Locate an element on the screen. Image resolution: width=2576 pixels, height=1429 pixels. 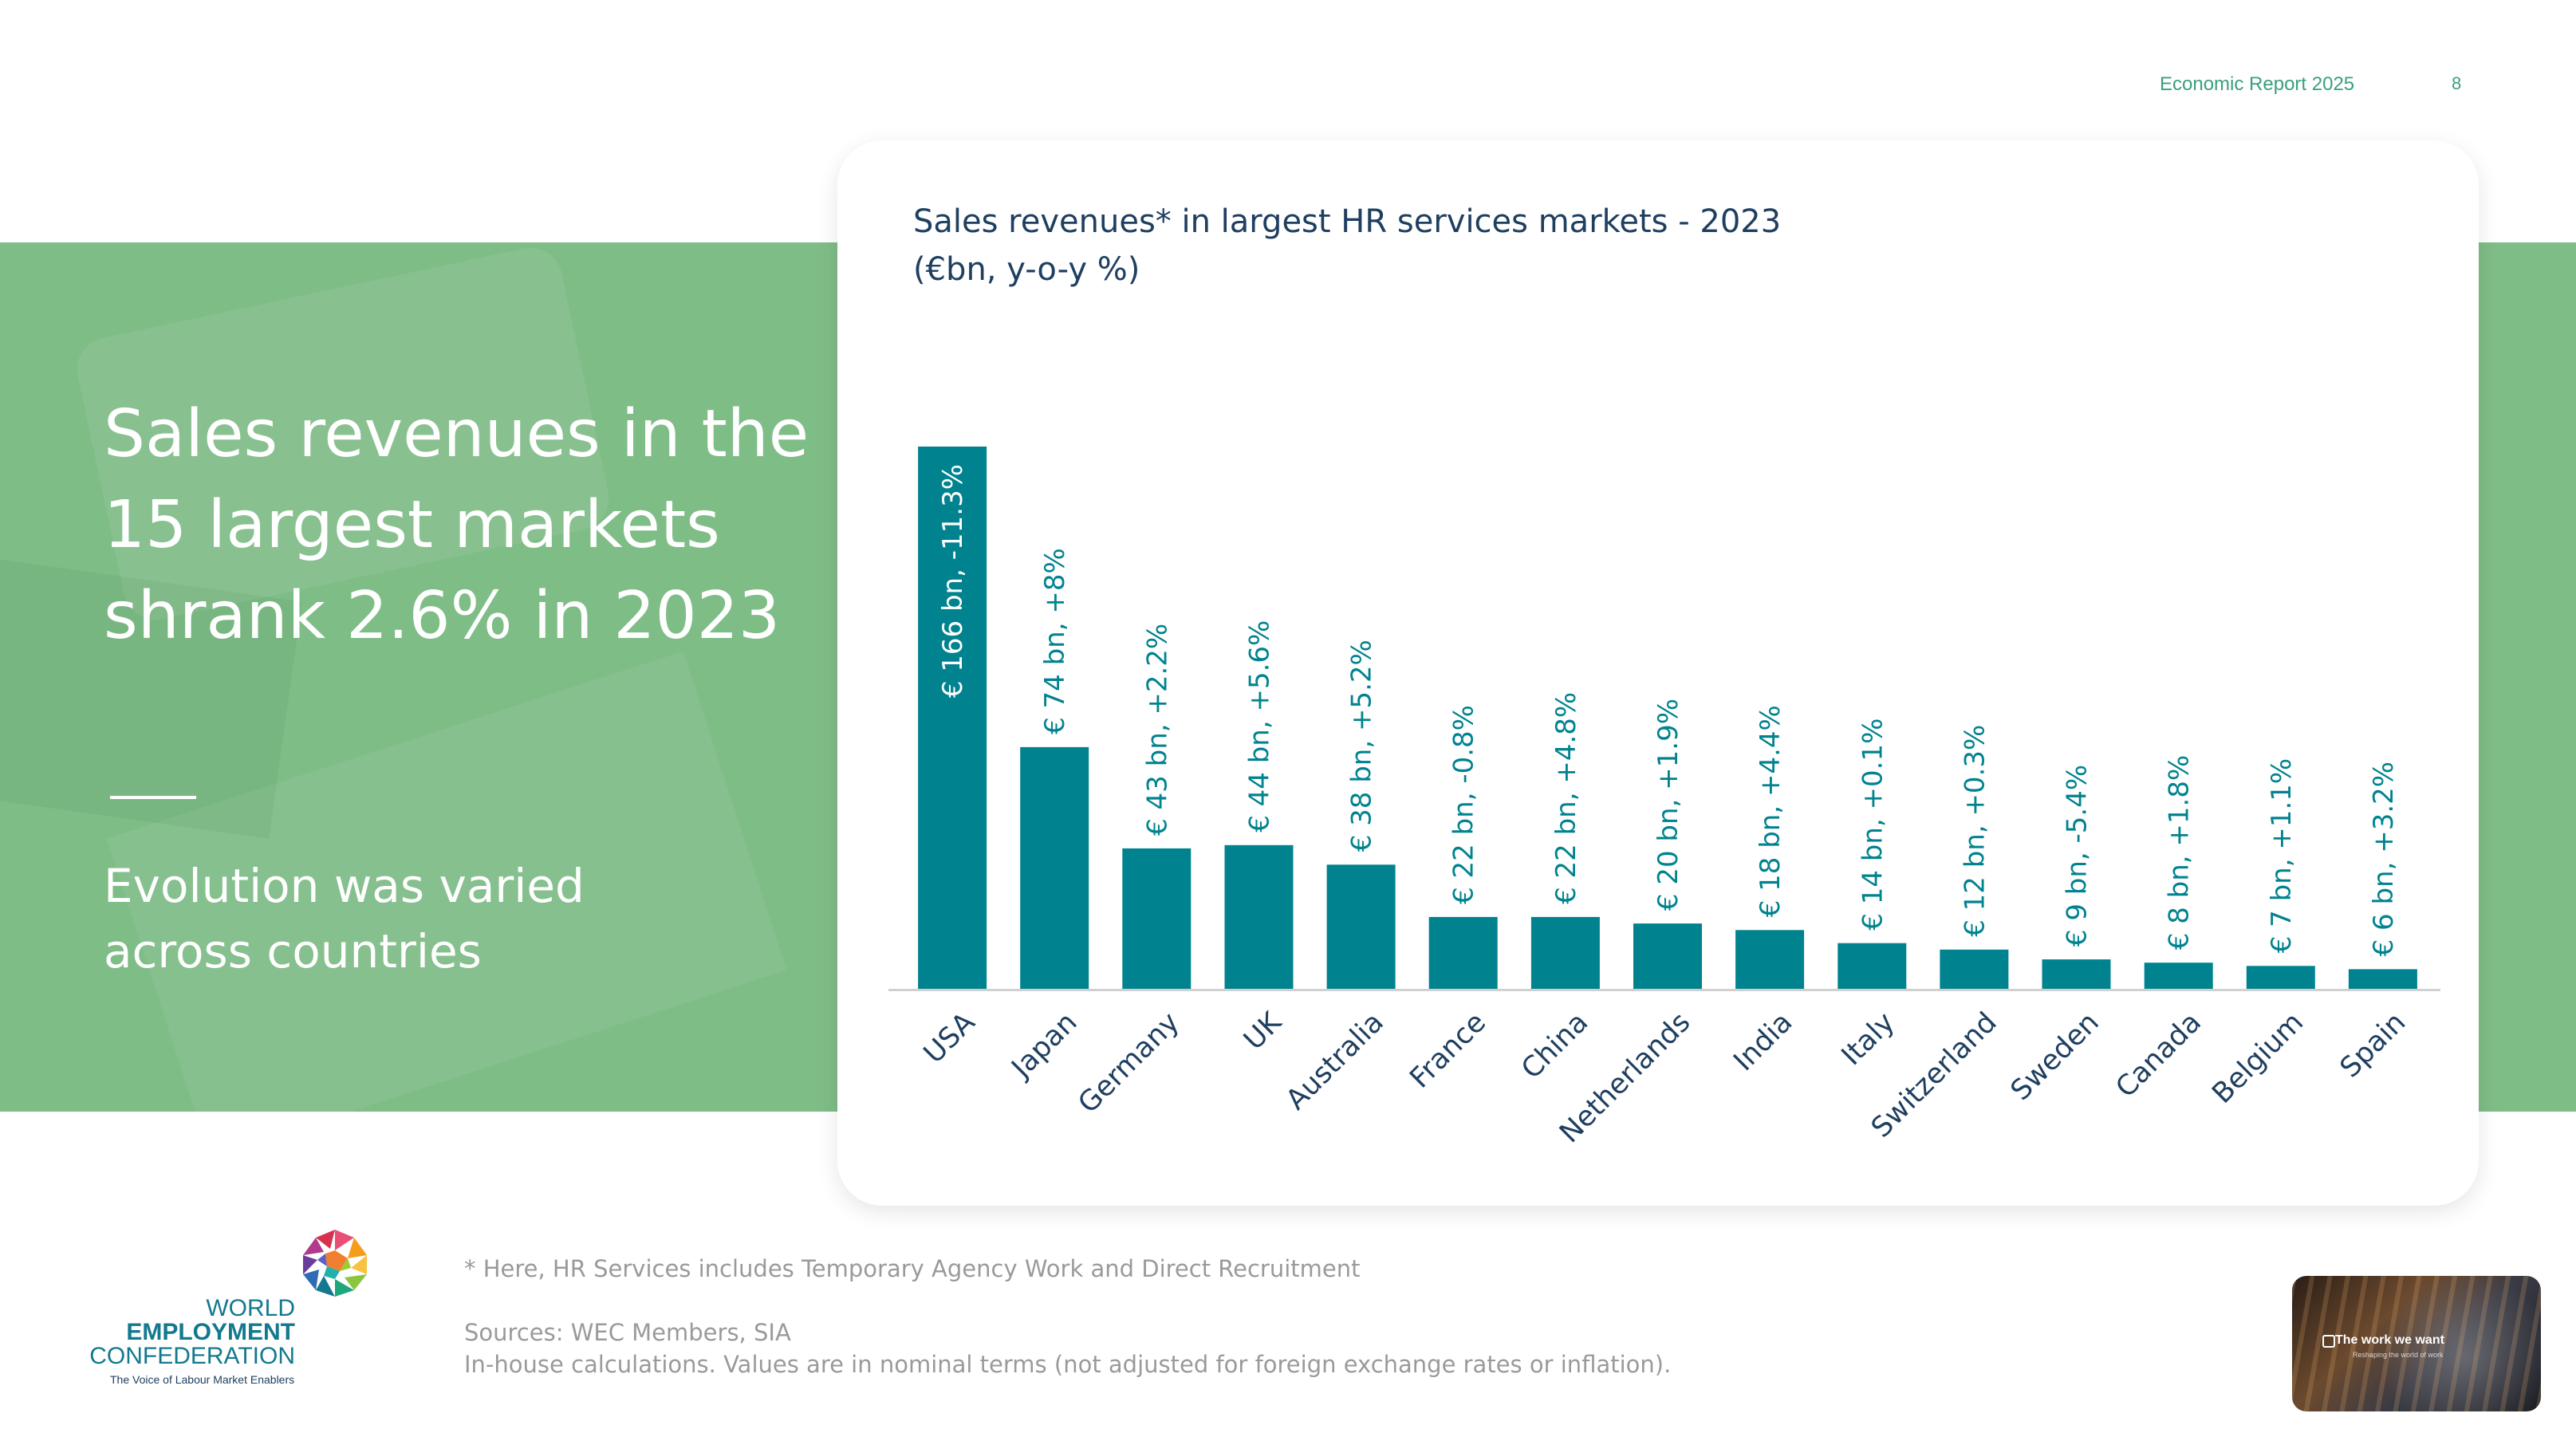
logo-text-confederation: CONFEDERATION is located at coordinates (192, 1356).